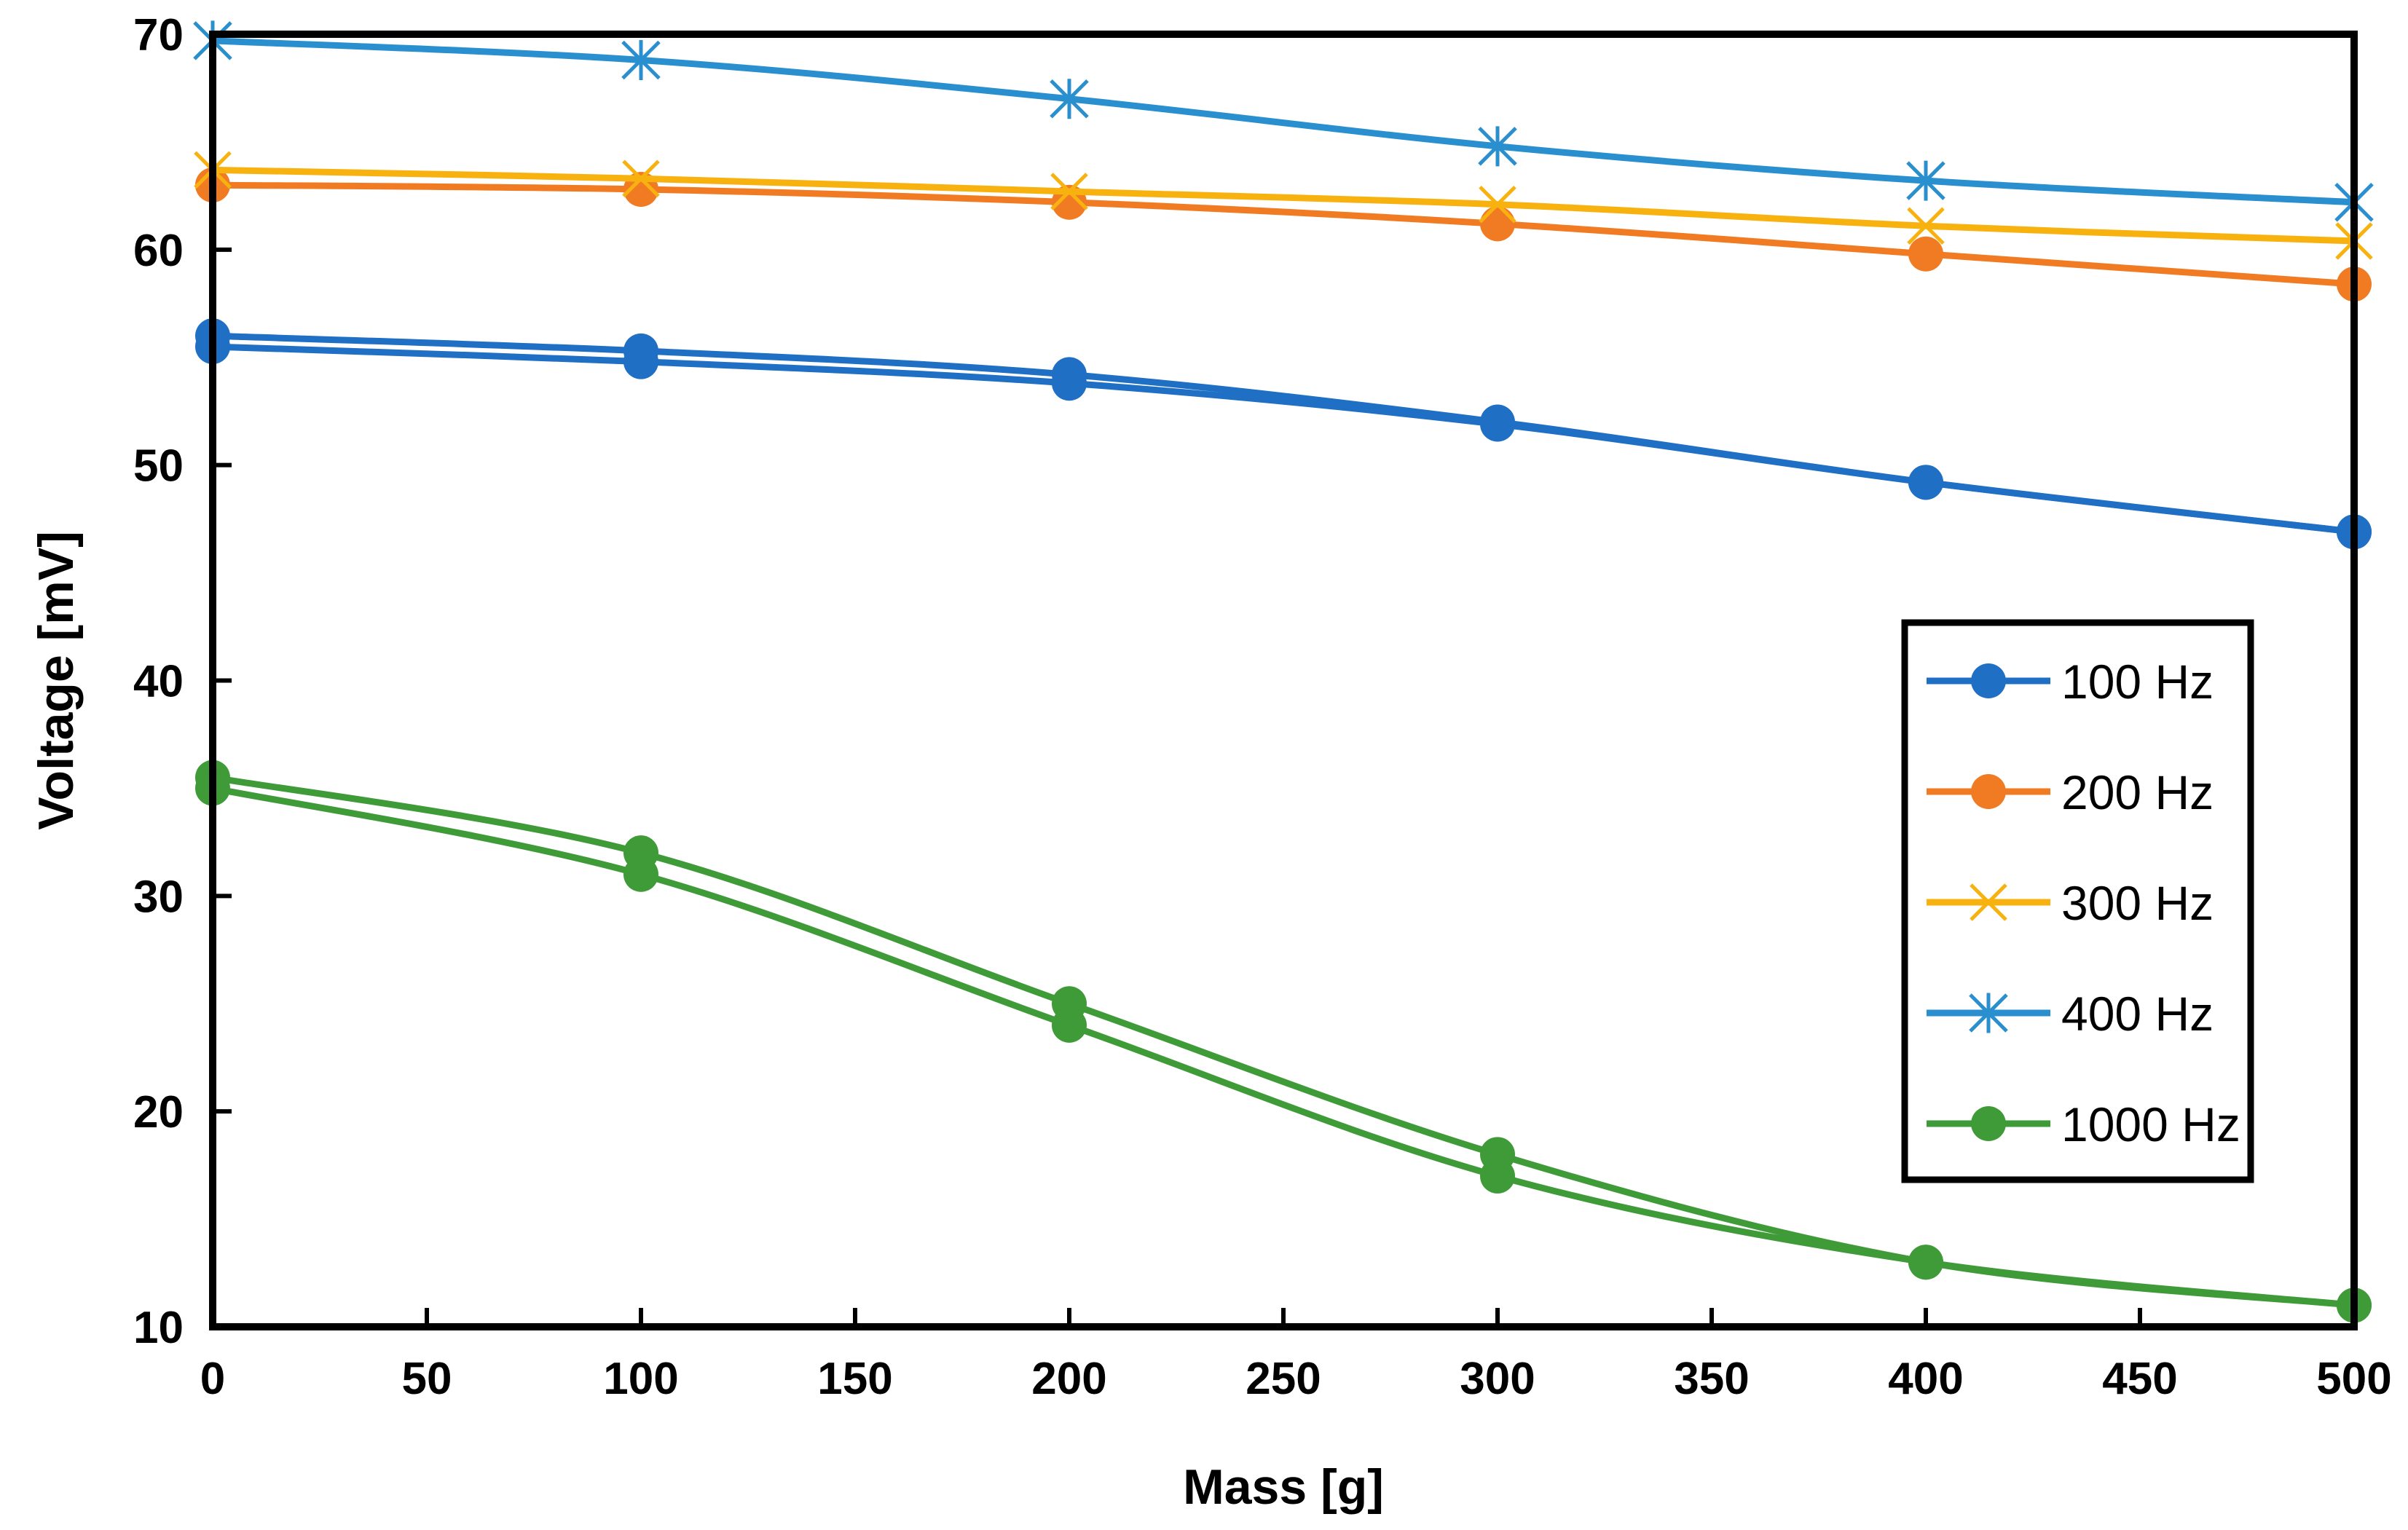 This screenshot has width=2408, height=1530. I want to click on x-tick-label-300: 300, so click(1497, 1379).